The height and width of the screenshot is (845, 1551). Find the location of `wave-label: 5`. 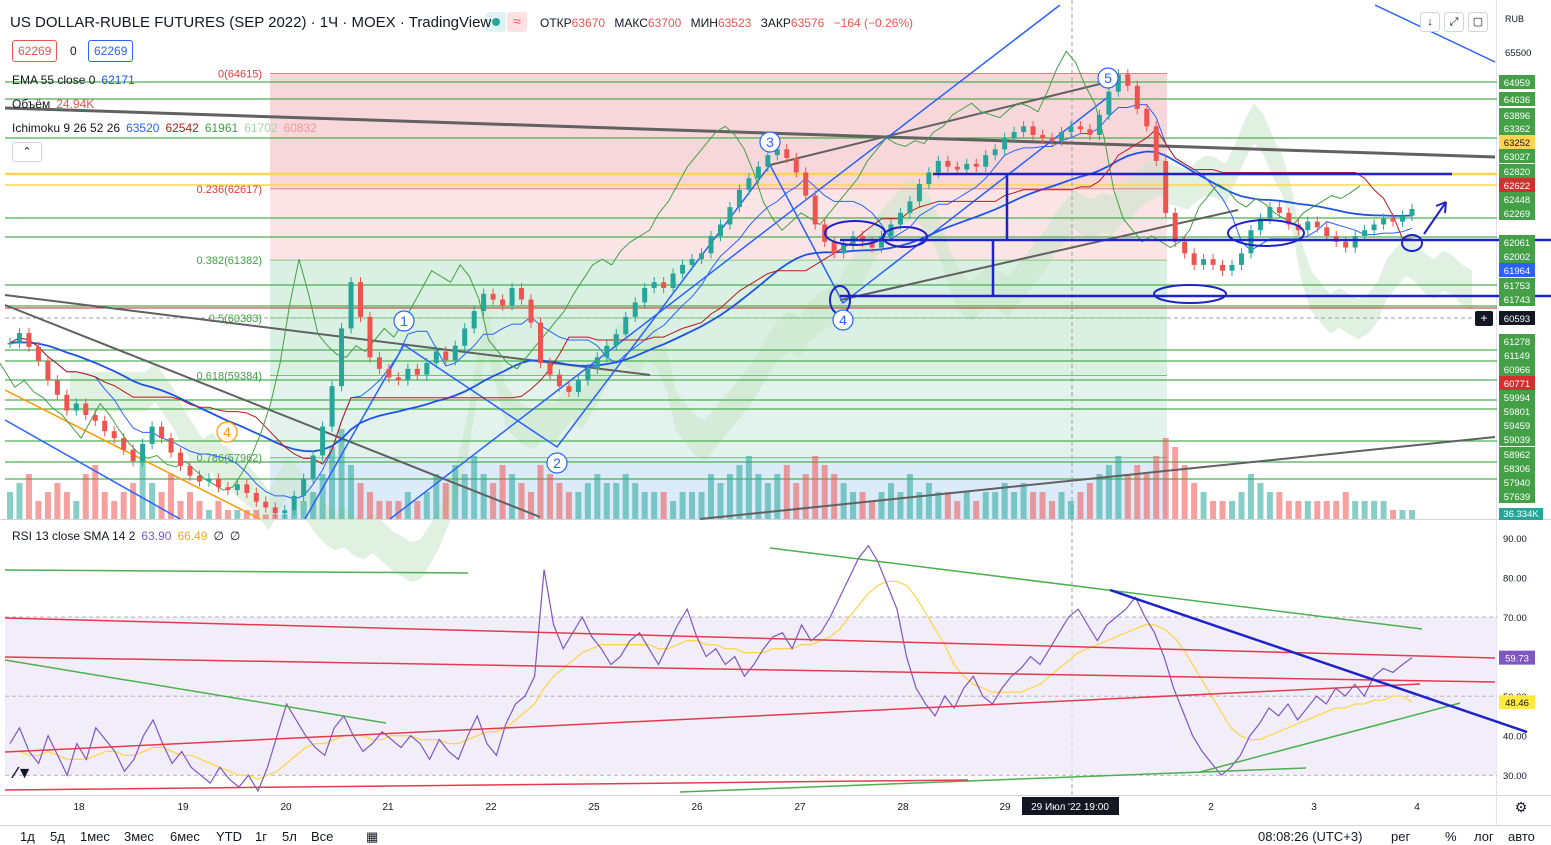

wave-label: 5 is located at coordinates (1108, 78).